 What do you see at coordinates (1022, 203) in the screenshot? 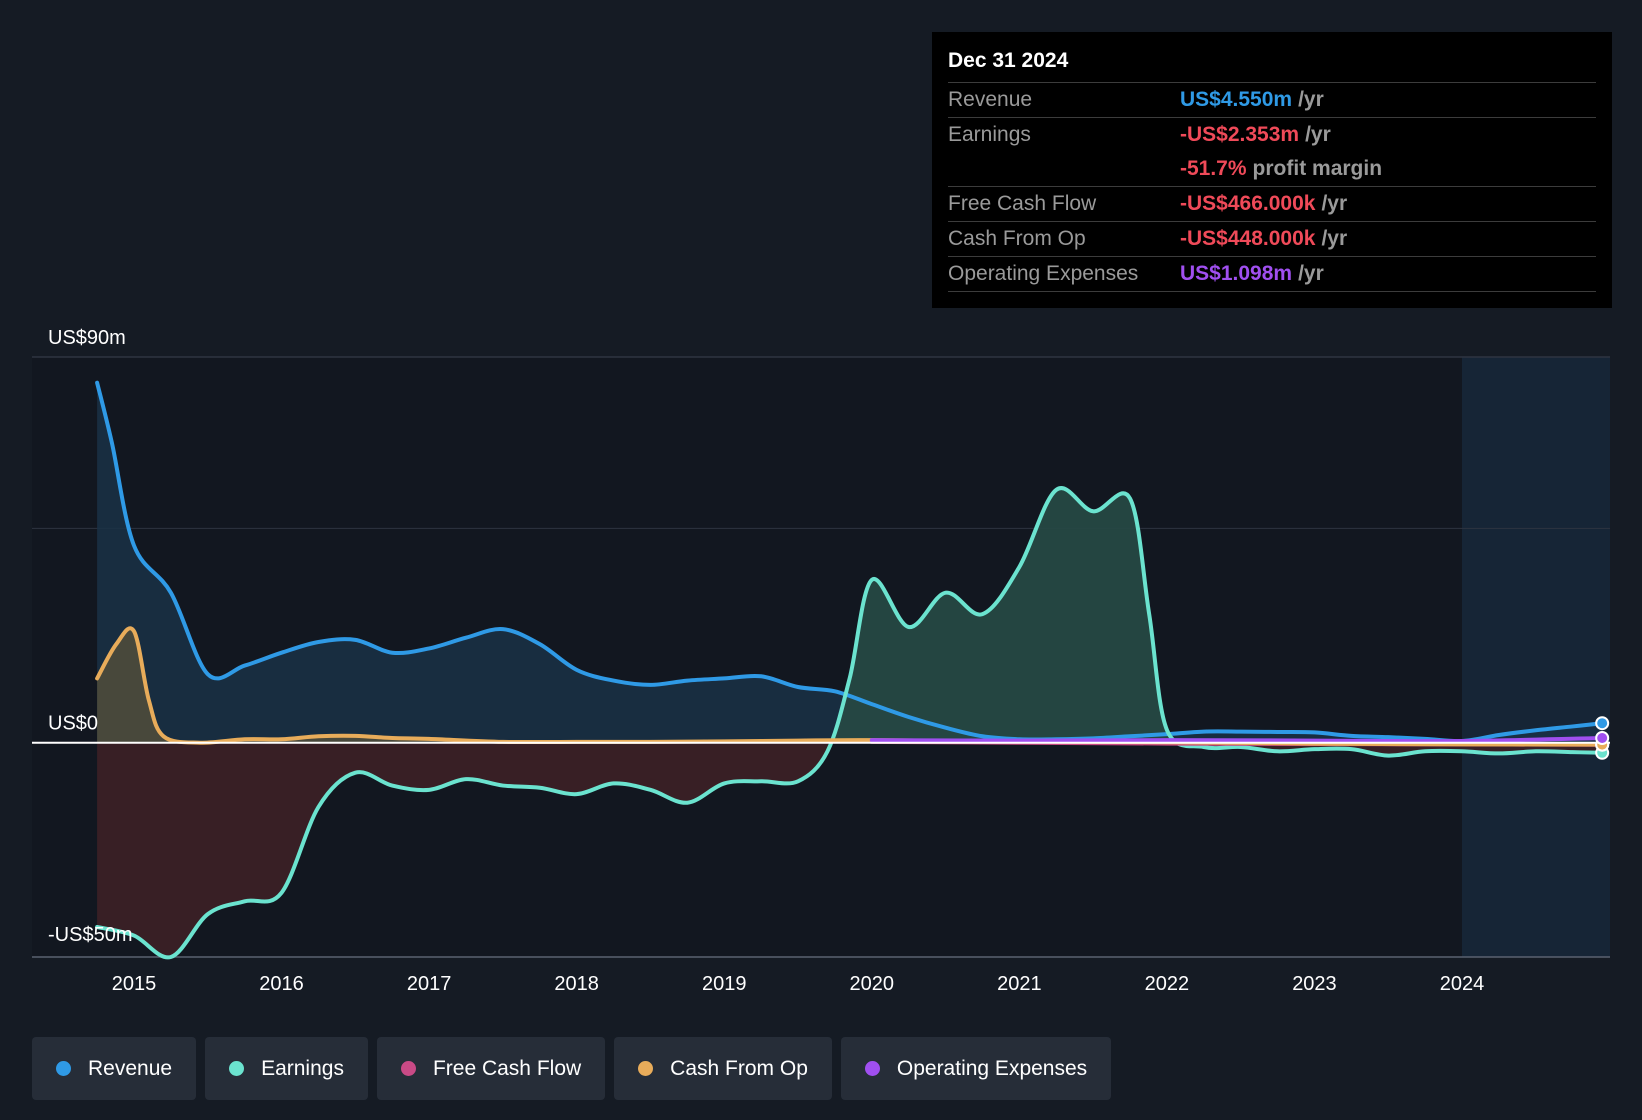
I see `tooltip-row-label: Free Cash Flow` at bounding box center [1022, 203].